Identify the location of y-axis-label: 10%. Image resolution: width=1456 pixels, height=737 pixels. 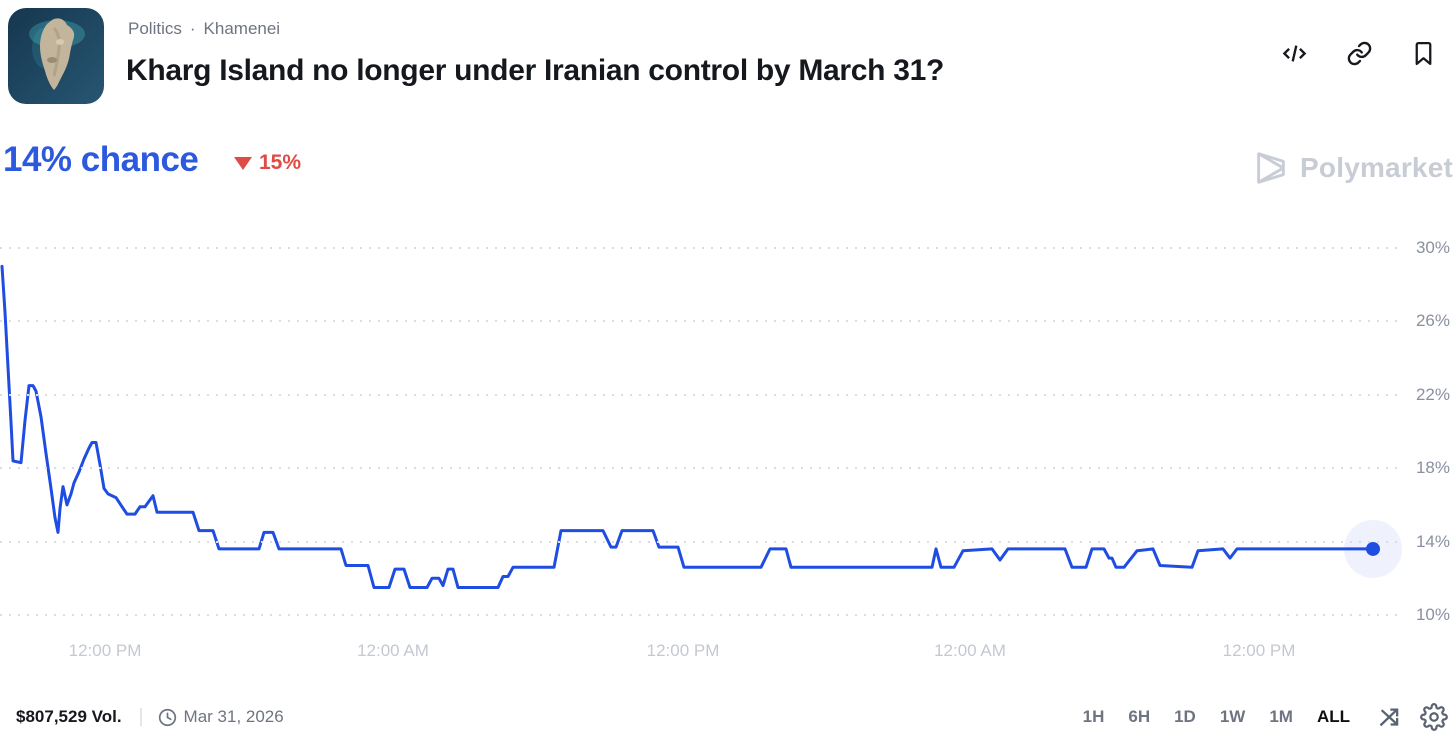
(1432, 614).